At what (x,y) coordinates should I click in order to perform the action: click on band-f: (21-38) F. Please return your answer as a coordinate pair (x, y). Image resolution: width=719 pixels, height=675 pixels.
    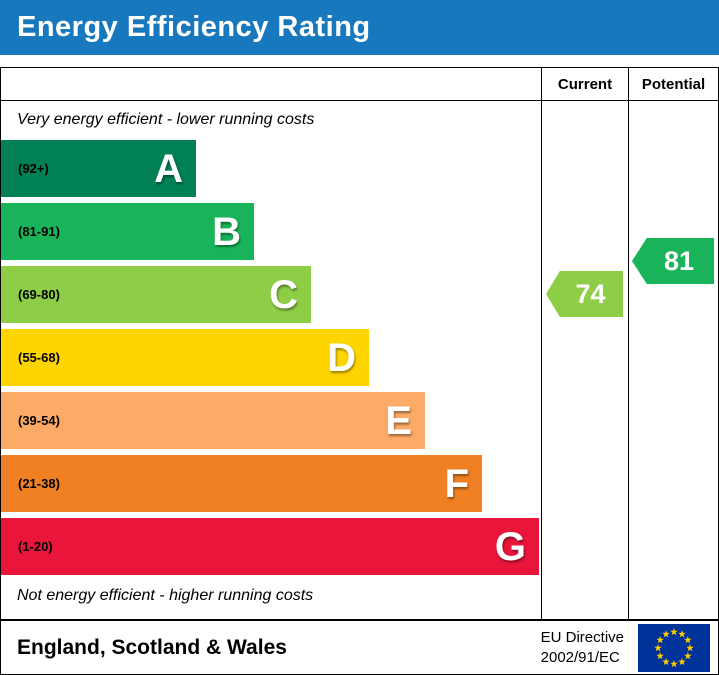
    Looking at the image, I should click on (241, 483).